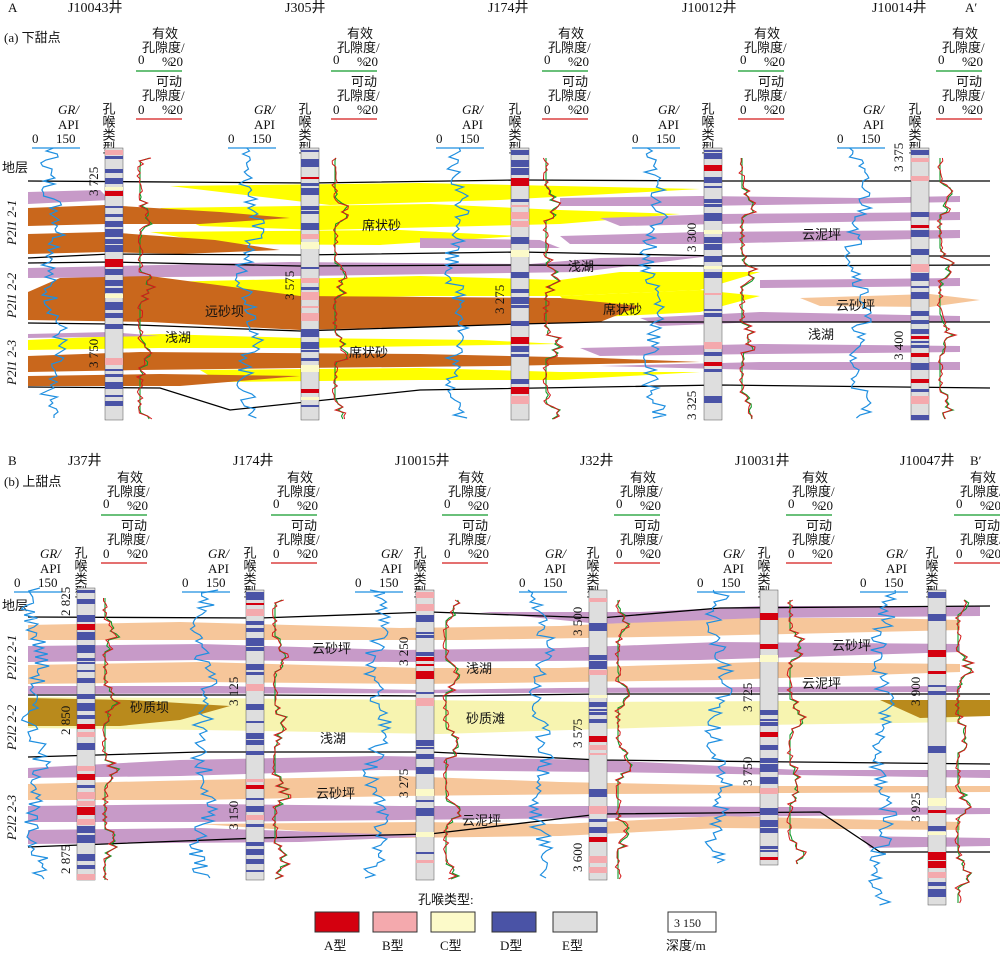 This screenshot has width=1000, height=960. What do you see at coordinates (577, 857) in the screenshot?
I see `depth-label: 3 600` at bounding box center [577, 857].